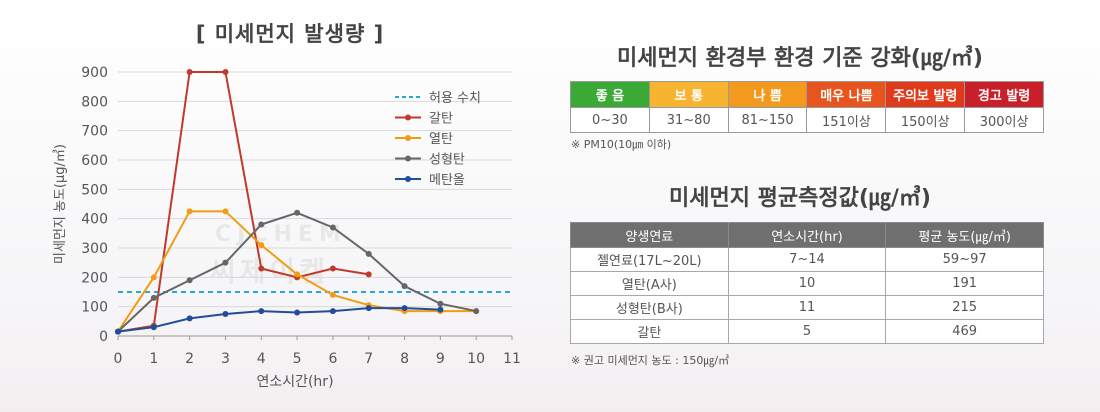 This screenshot has width=1100, height=412. What do you see at coordinates (261, 359) in the screenshot?
I see `x-tick-label: 4` at bounding box center [261, 359].